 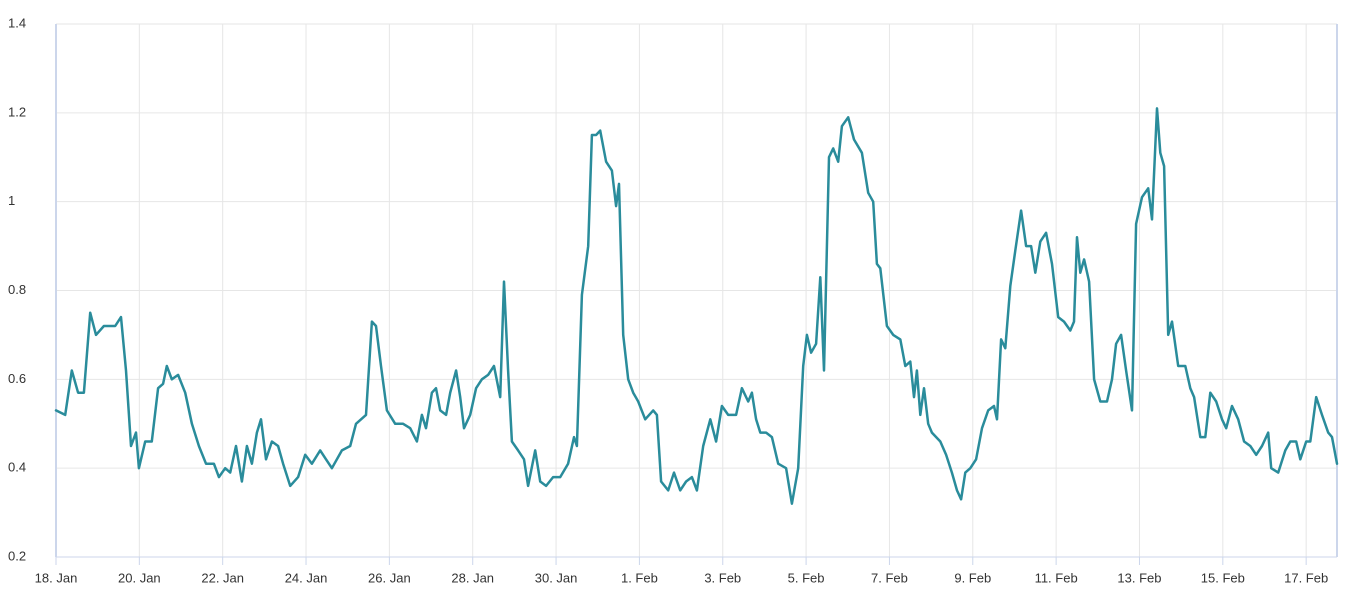 I want to click on y-tick-label: 0.2, so click(x=17, y=555).